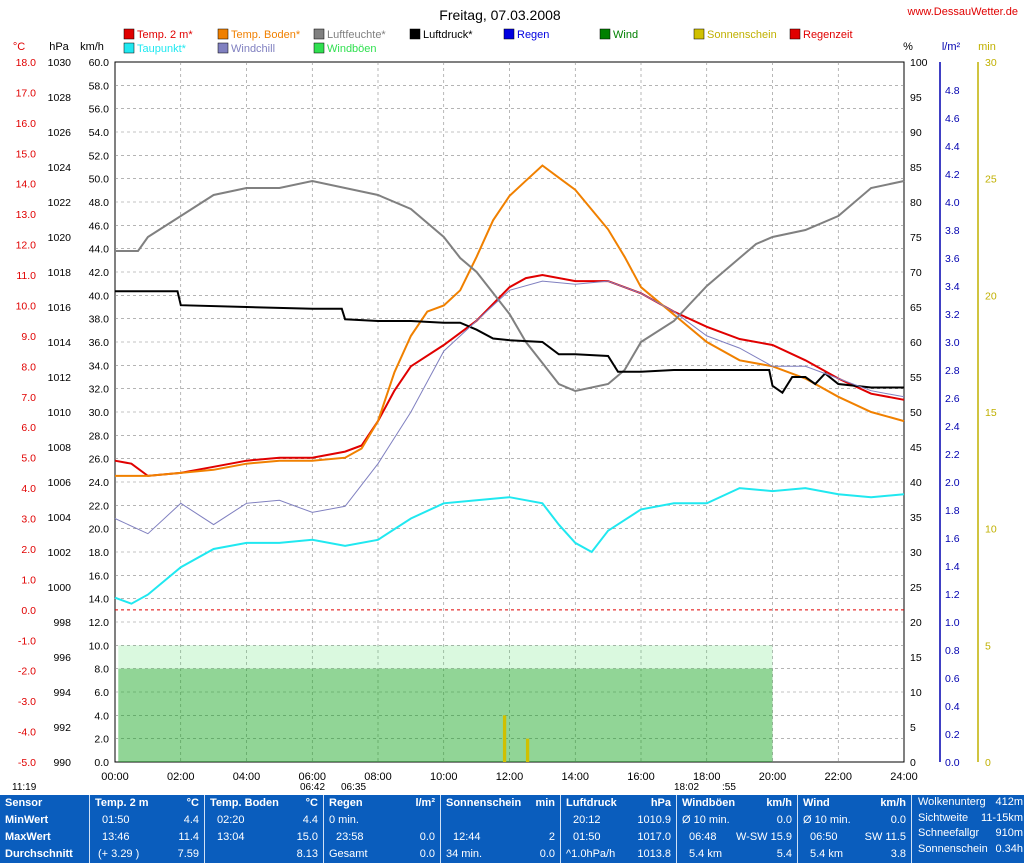 The image size is (1024, 863). What do you see at coordinates (99, 110) in the screenshot?
I see `speed_kmh-tick: 56.0` at bounding box center [99, 110].